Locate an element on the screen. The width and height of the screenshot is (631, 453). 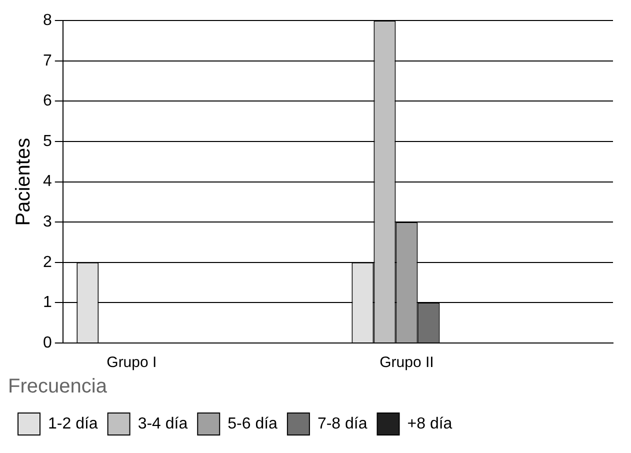
y-tick-label: 3 is located at coordinates (47, 222).